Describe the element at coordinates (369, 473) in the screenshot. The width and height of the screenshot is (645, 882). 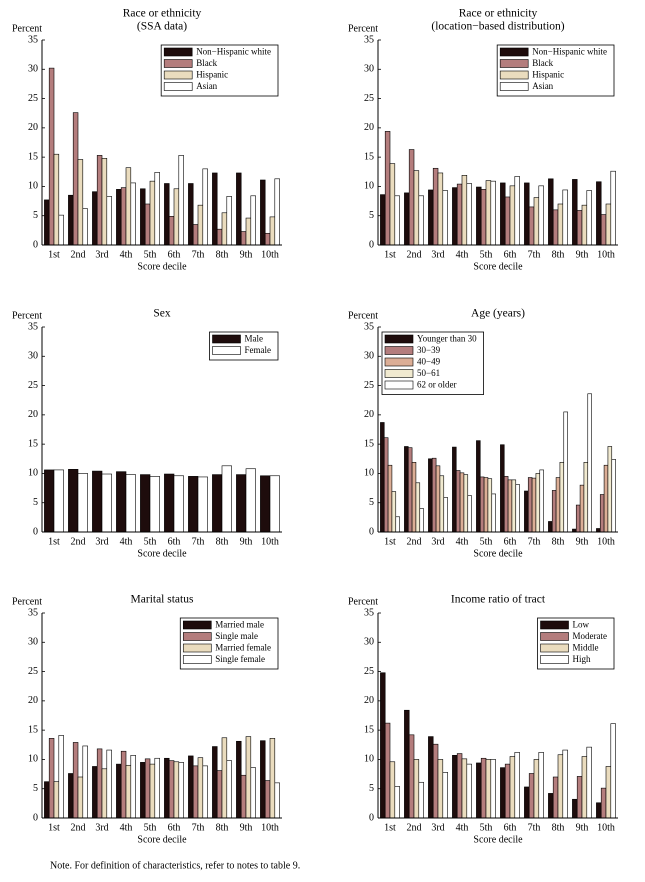
I see `y-tick-label: 10` at that location.